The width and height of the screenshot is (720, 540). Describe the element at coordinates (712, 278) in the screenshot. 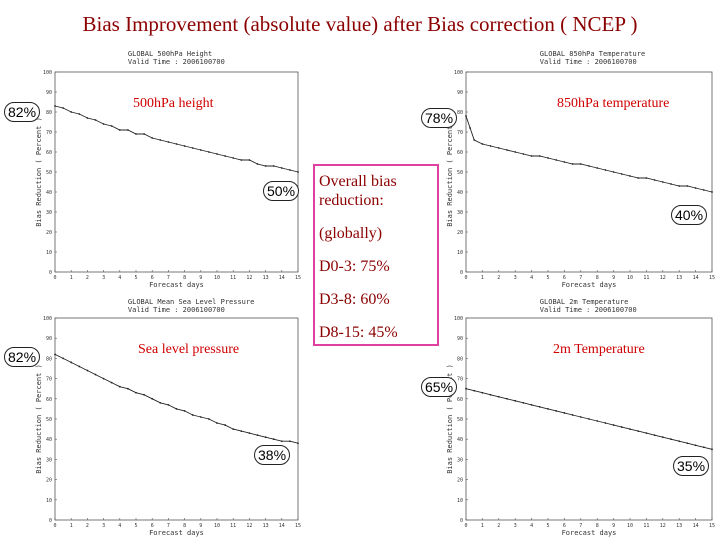

I see `x-tick-label: 15` at that location.